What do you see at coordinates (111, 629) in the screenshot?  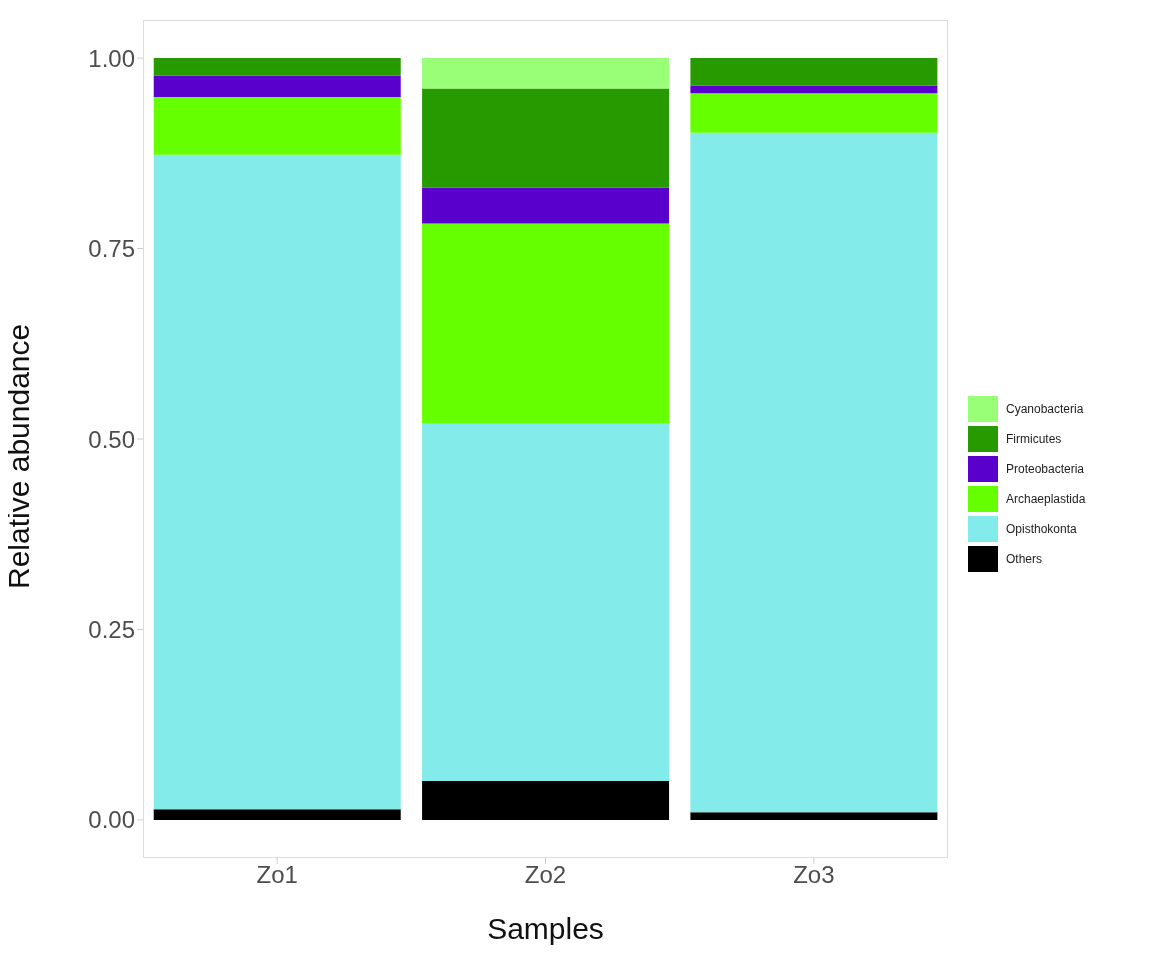 I see `y-tick-label: 0.25` at bounding box center [111, 629].